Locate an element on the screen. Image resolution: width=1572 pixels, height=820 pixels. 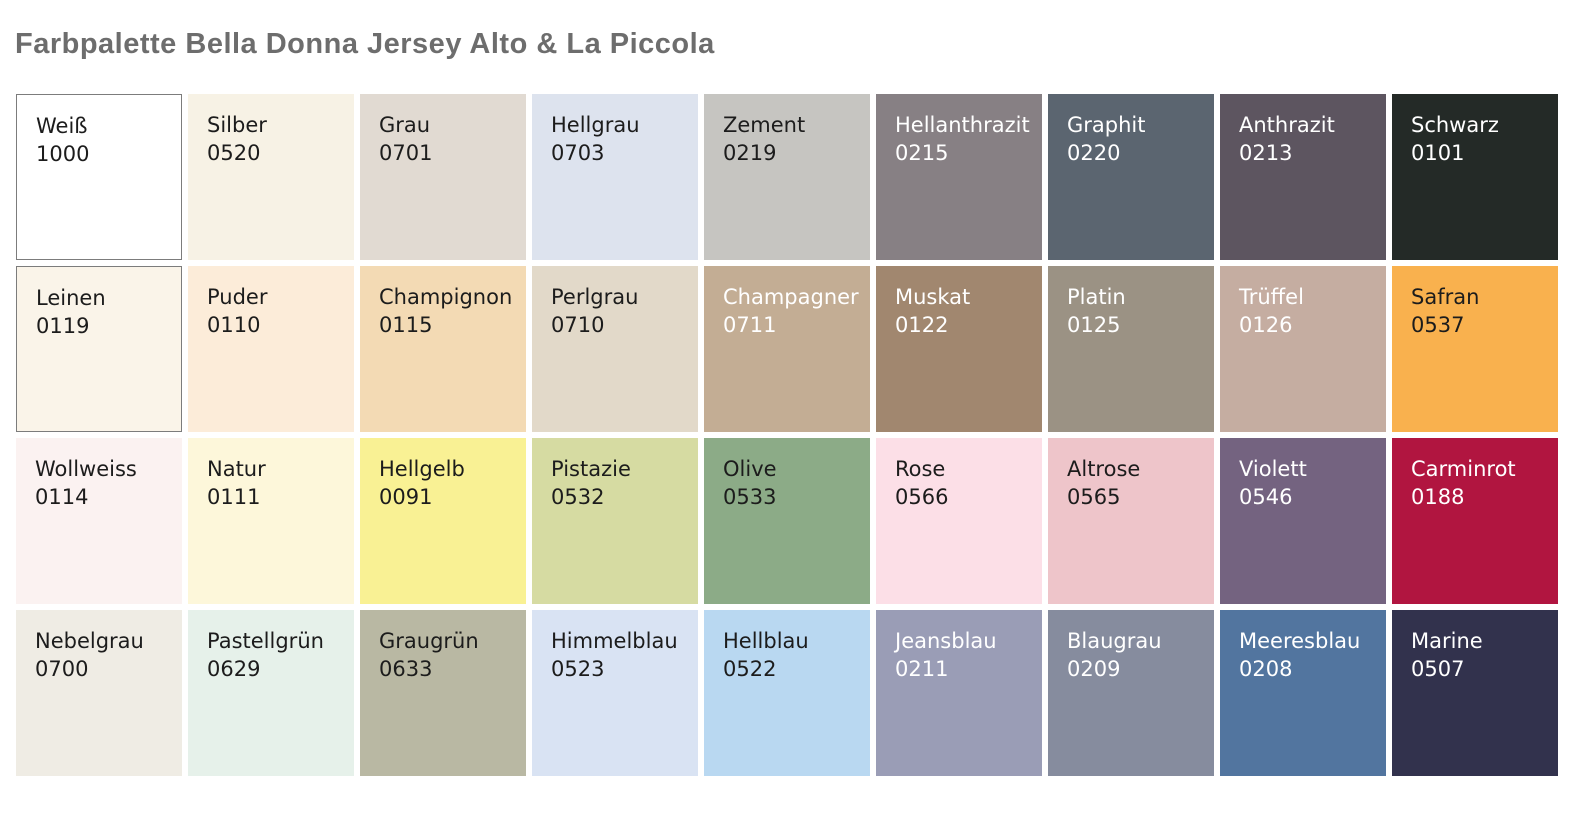
swatch-code: 0114 is located at coordinates (62, 497).